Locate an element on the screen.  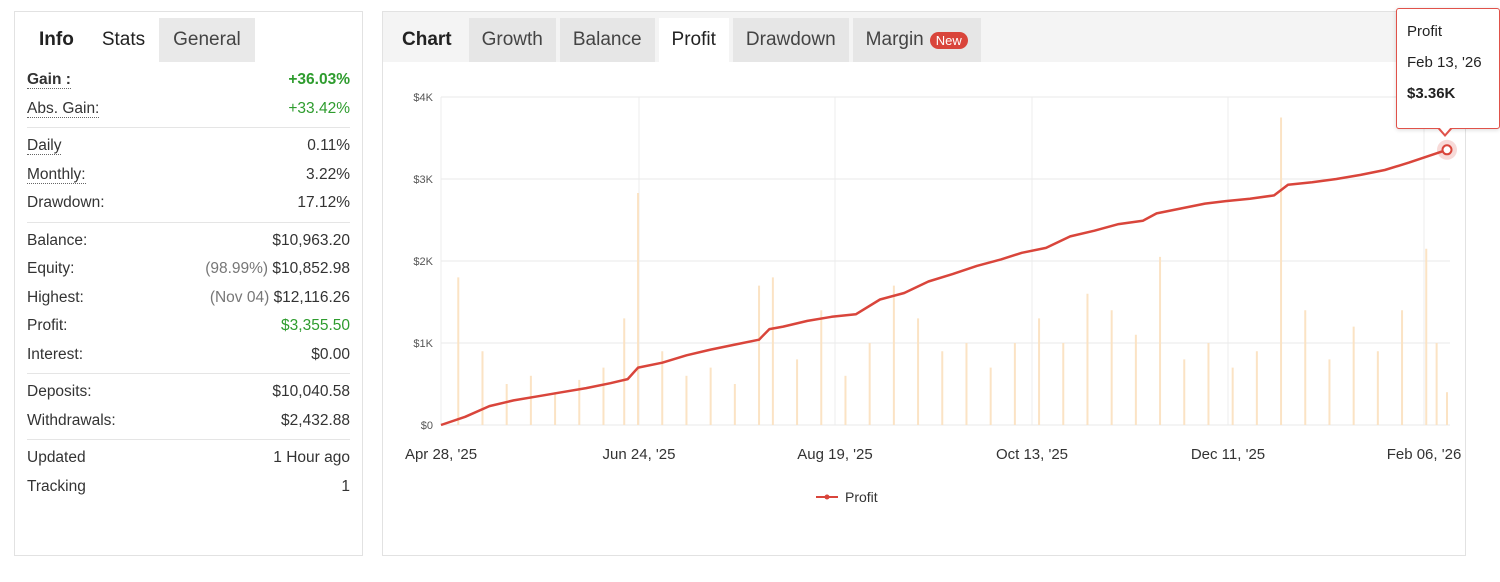
y-tick-label: $3K is located at coordinates (423, 180).